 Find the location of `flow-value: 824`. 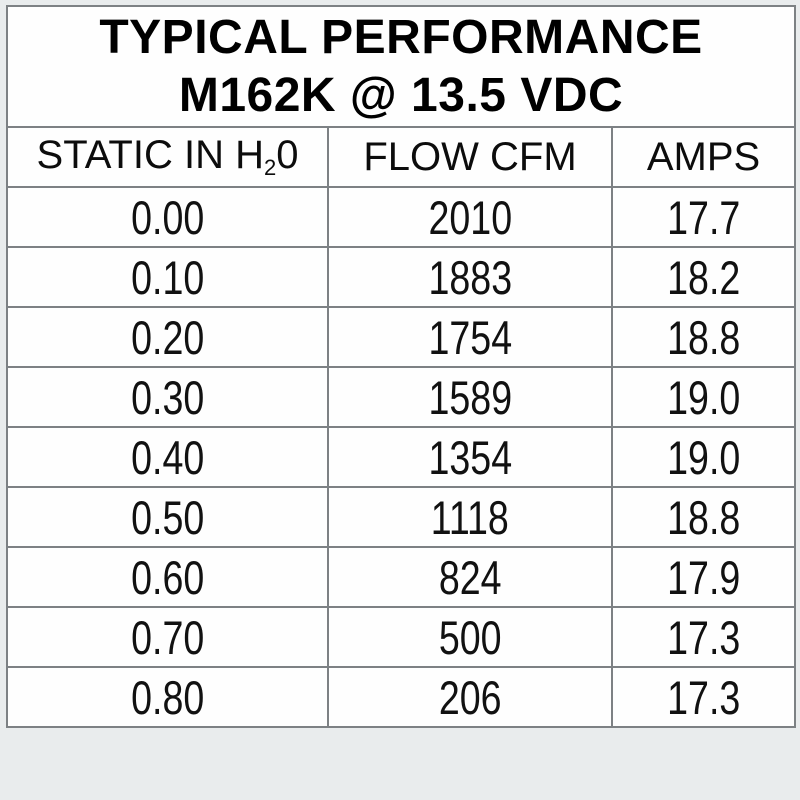

flow-value: 824 is located at coordinates (470, 577).